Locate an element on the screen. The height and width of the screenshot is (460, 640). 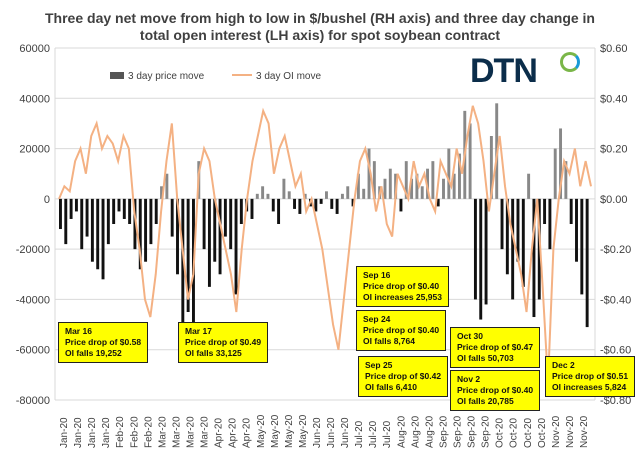
x-tick-label: Oct-20 is located at coordinates (528, 433).